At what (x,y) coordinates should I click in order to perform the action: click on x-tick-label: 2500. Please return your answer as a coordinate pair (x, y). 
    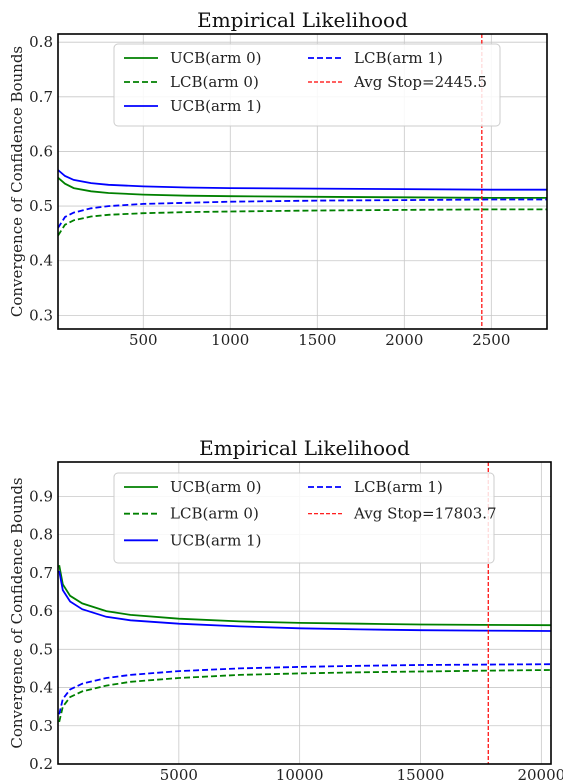
    Looking at the image, I should click on (491, 340).